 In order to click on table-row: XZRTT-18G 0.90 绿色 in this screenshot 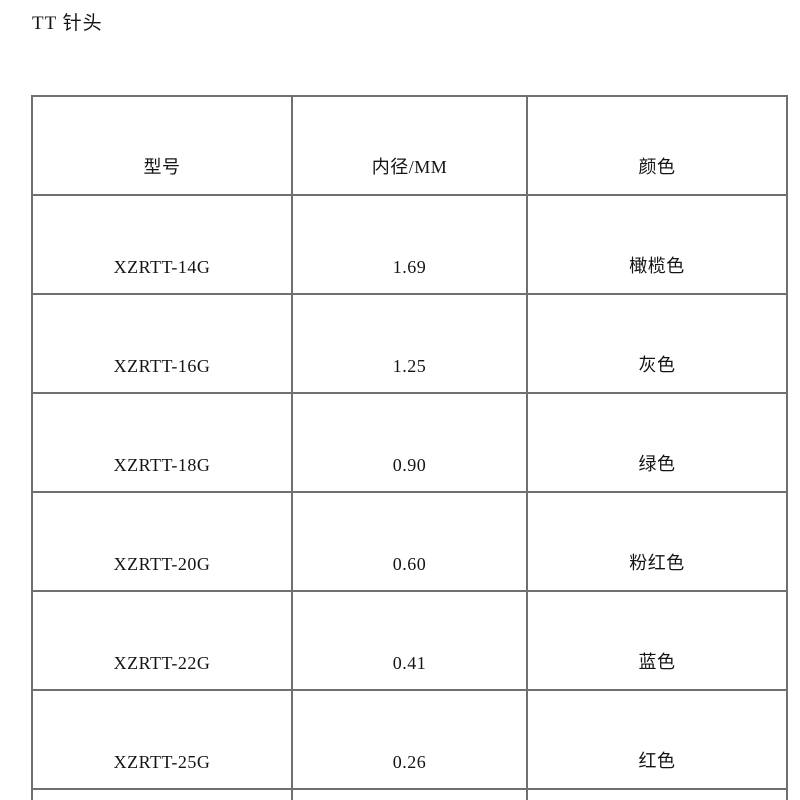, I will do `click(409, 442)`.